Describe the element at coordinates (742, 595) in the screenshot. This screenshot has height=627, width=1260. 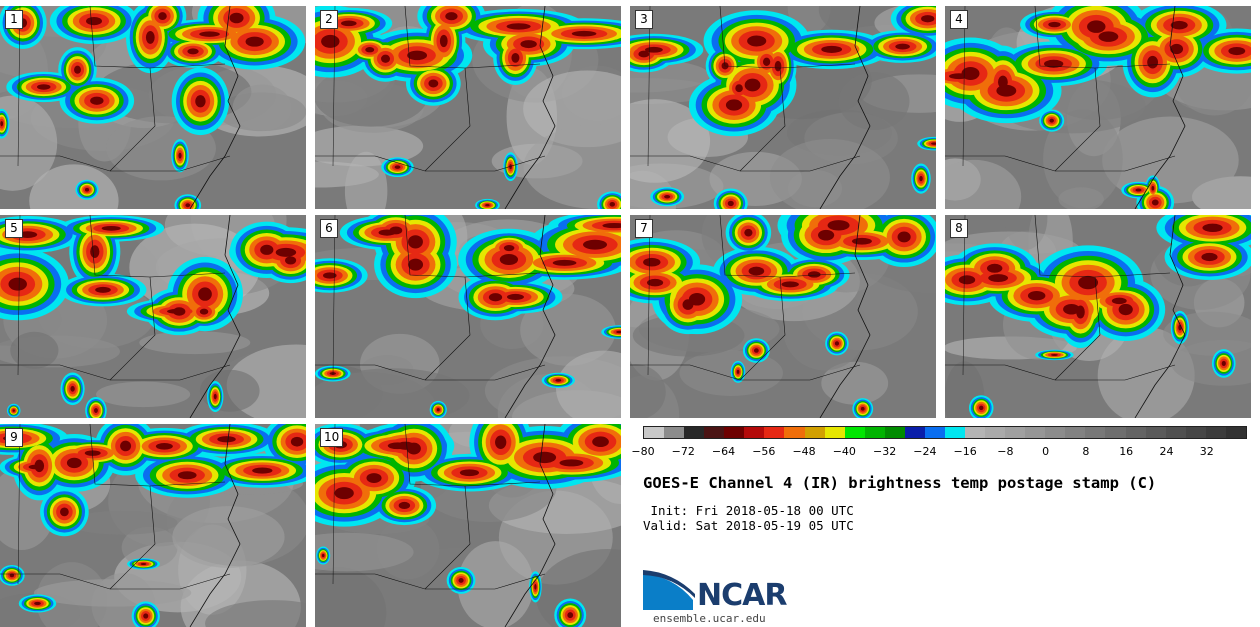
I see `ncar-logo-text: NCAR` at that location.